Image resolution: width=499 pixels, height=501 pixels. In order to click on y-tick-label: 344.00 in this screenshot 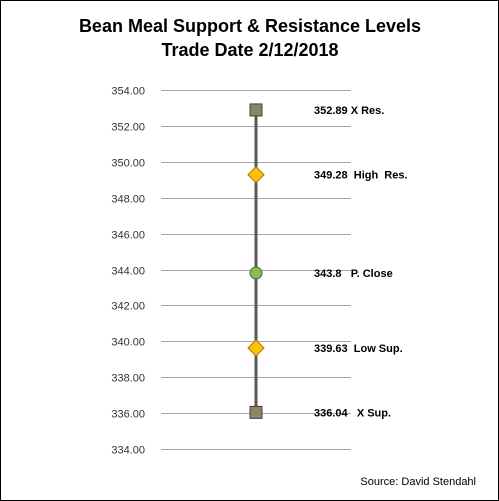, I will do `click(128, 272)`.